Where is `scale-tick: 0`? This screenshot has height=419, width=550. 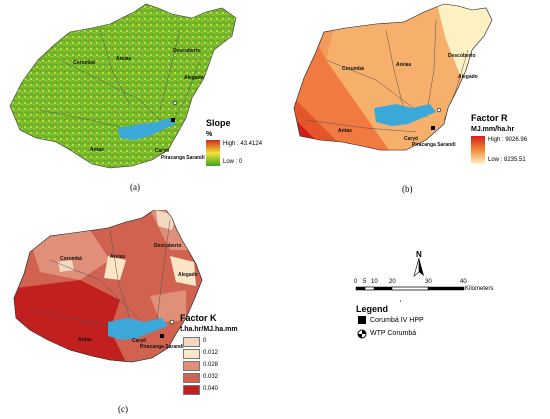 scale-tick: 0 is located at coordinates (356, 282).